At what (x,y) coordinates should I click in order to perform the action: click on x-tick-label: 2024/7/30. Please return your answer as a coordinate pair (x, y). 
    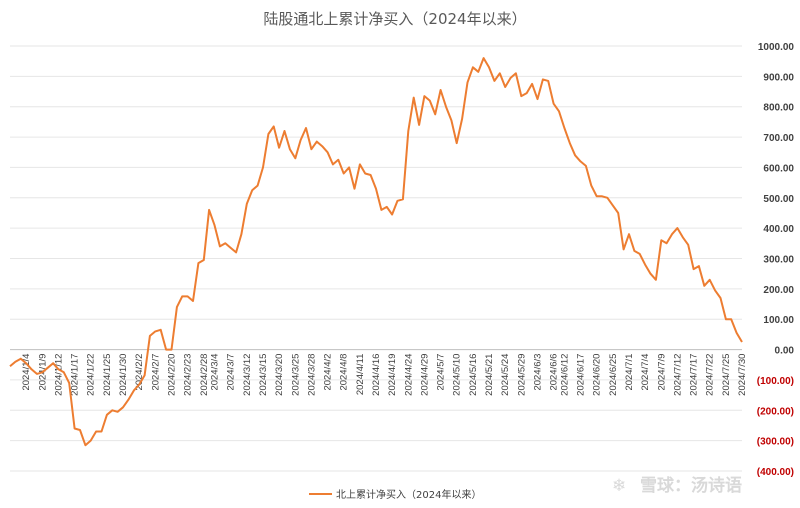
    Looking at the image, I should click on (742, 375).